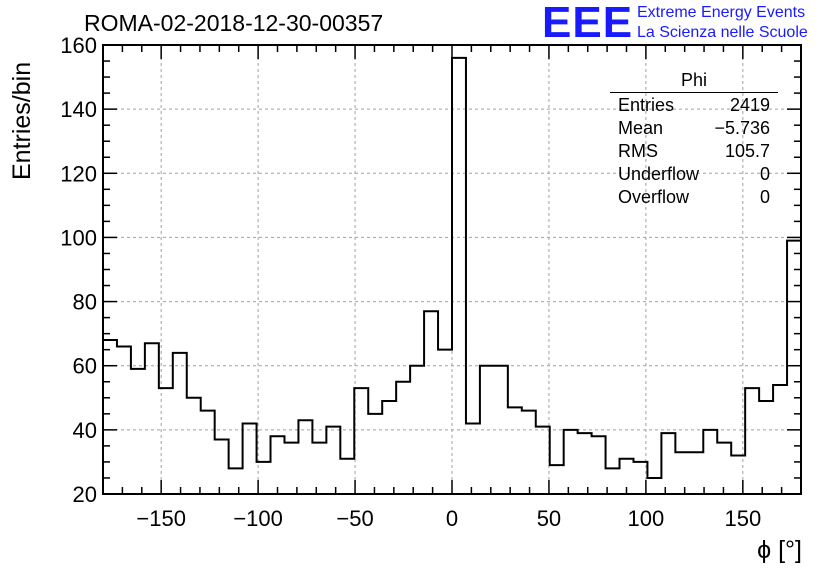  I want to click on x-tick-label: 100, so click(646, 518).